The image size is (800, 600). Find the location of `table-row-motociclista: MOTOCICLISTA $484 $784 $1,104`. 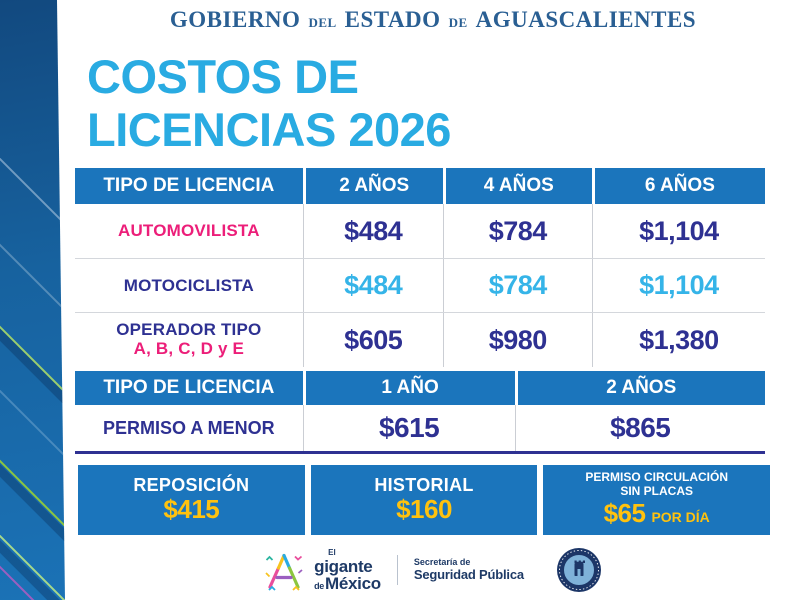

table-row-motociclista: MOTOCICLISTA $484 $784 $1,104 is located at coordinates (420, 285).